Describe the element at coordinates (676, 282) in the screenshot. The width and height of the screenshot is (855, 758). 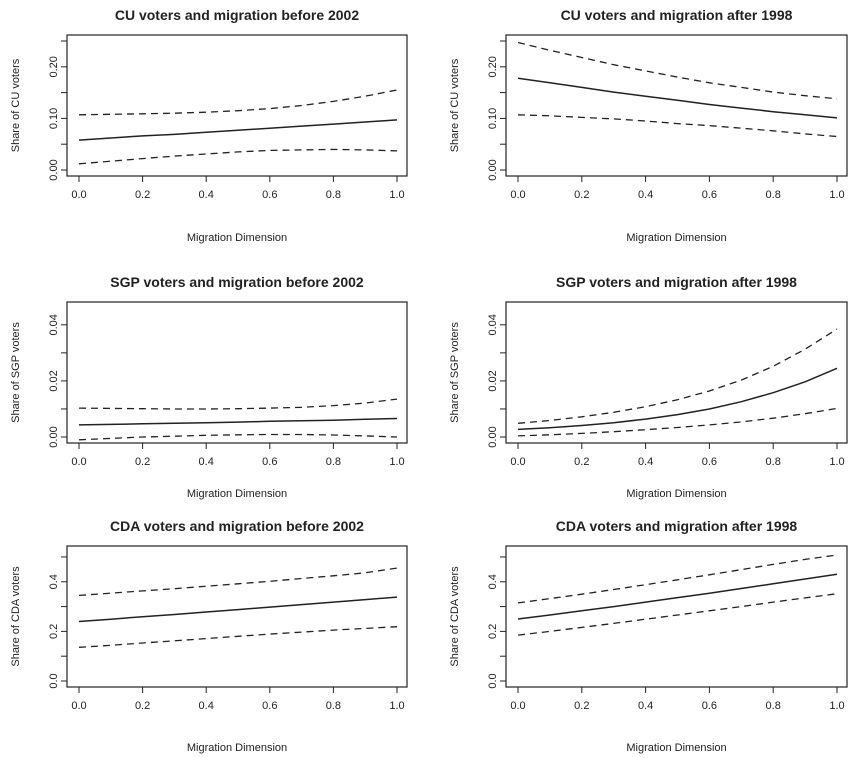
I see `chart-title: SGP voters and migration after 1998` at that location.